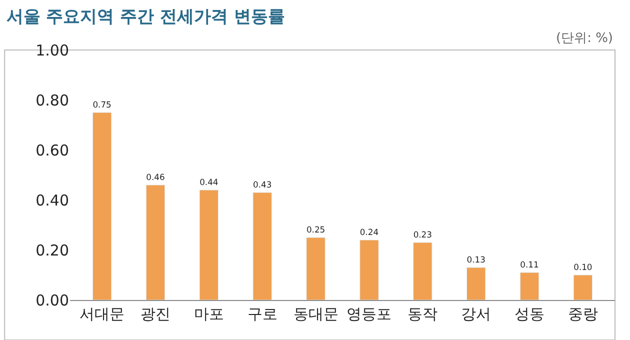  What do you see at coordinates (52, 250) in the screenshot?
I see `y-tick-label: 0.20` at bounding box center [52, 250].